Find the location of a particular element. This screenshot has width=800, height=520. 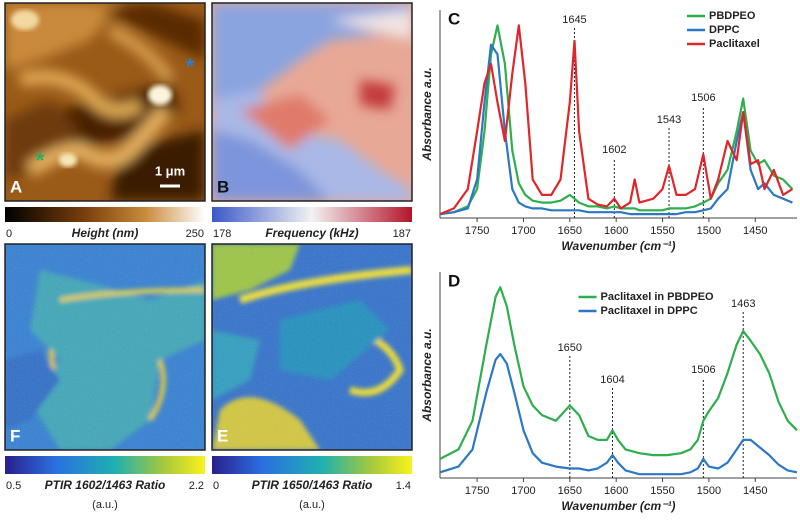

frequency-map is located at coordinates (312, 102).